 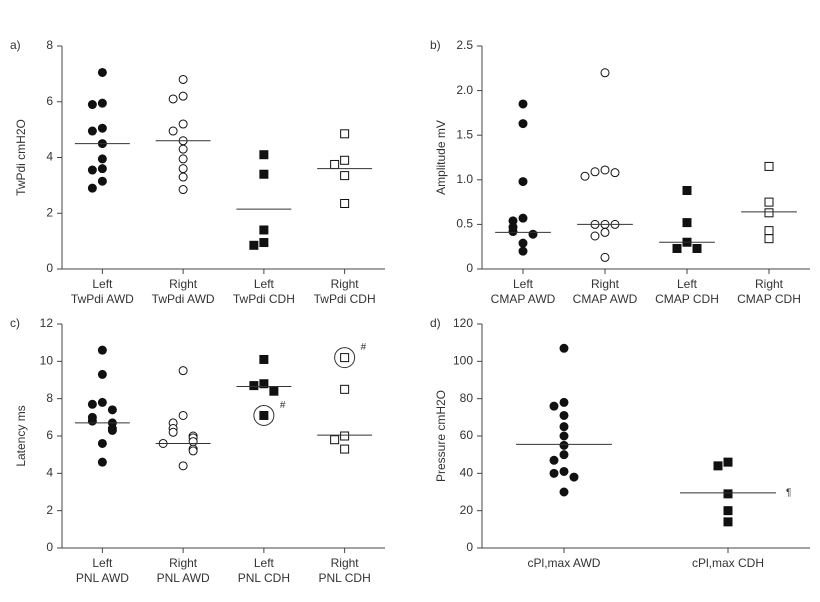 What do you see at coordinates (183, 299) in the screenshot?
I see `x-tick-label: TwPdi AWD` at bounding box center [183, 299].